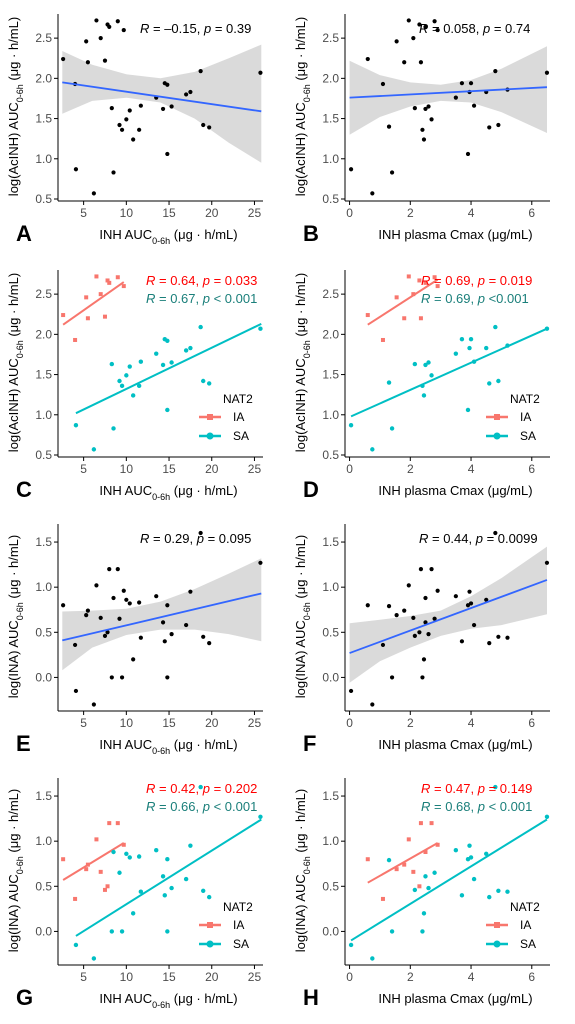 This screenshot has width=575, height=1024. I want to click on y-tick-label: 0.0, so click(43, 931).